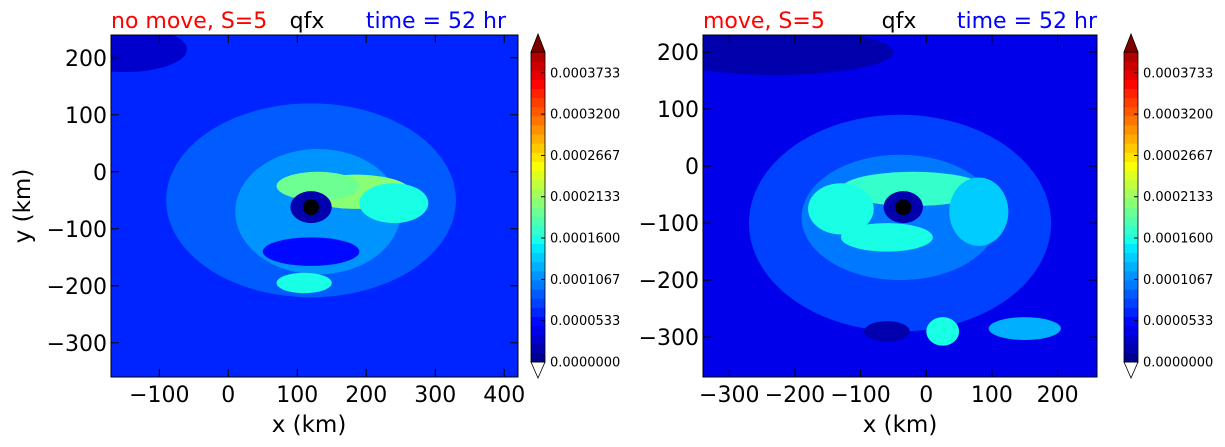  What do you see at coordinates (795, 395) in the screenshot?
I see `x-tick-label: −200` at bounding box center [795, 395].